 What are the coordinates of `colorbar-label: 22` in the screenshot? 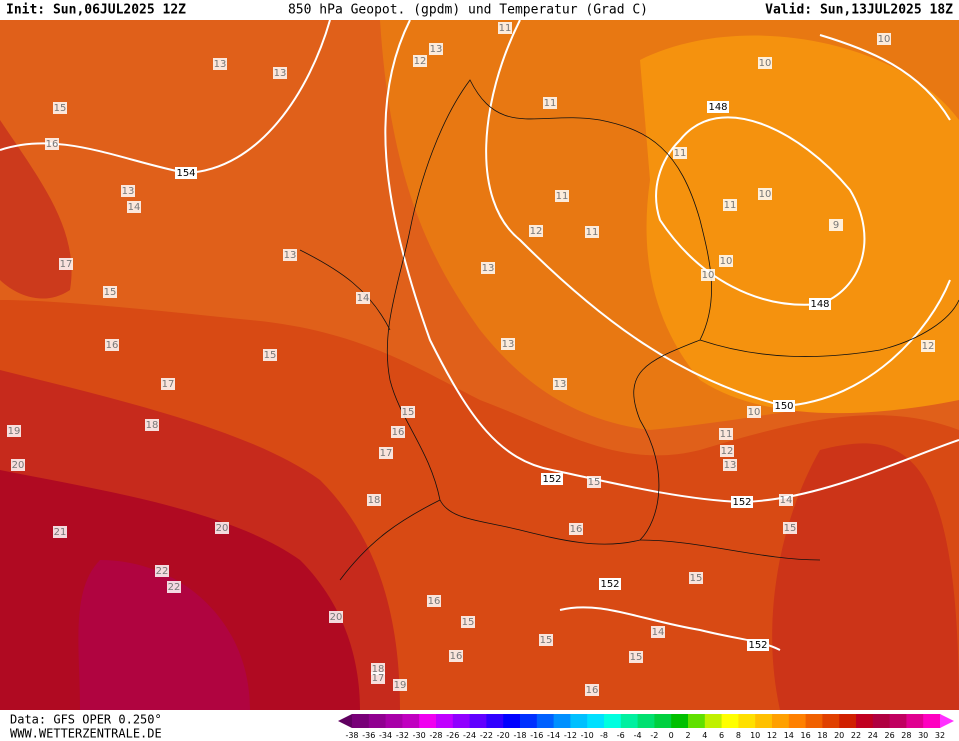 It's located at (856, 735).